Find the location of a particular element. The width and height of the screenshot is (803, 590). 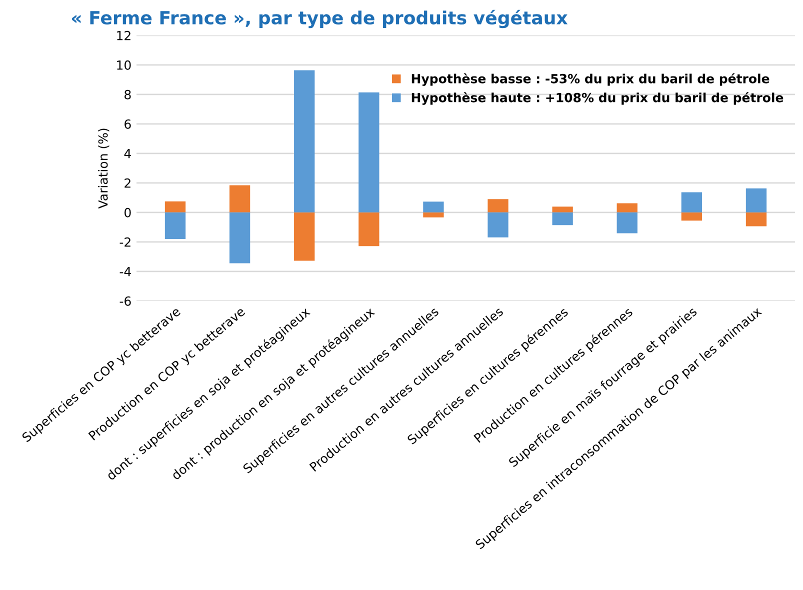

y-tick-label: 4 is located at coordinates (127, 153).